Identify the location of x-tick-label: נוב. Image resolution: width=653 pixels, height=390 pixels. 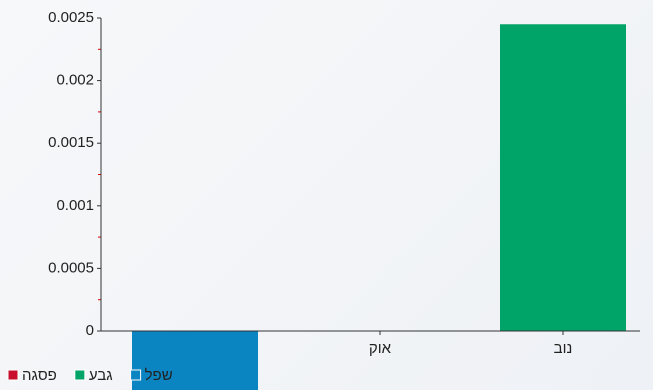
(563, 348).